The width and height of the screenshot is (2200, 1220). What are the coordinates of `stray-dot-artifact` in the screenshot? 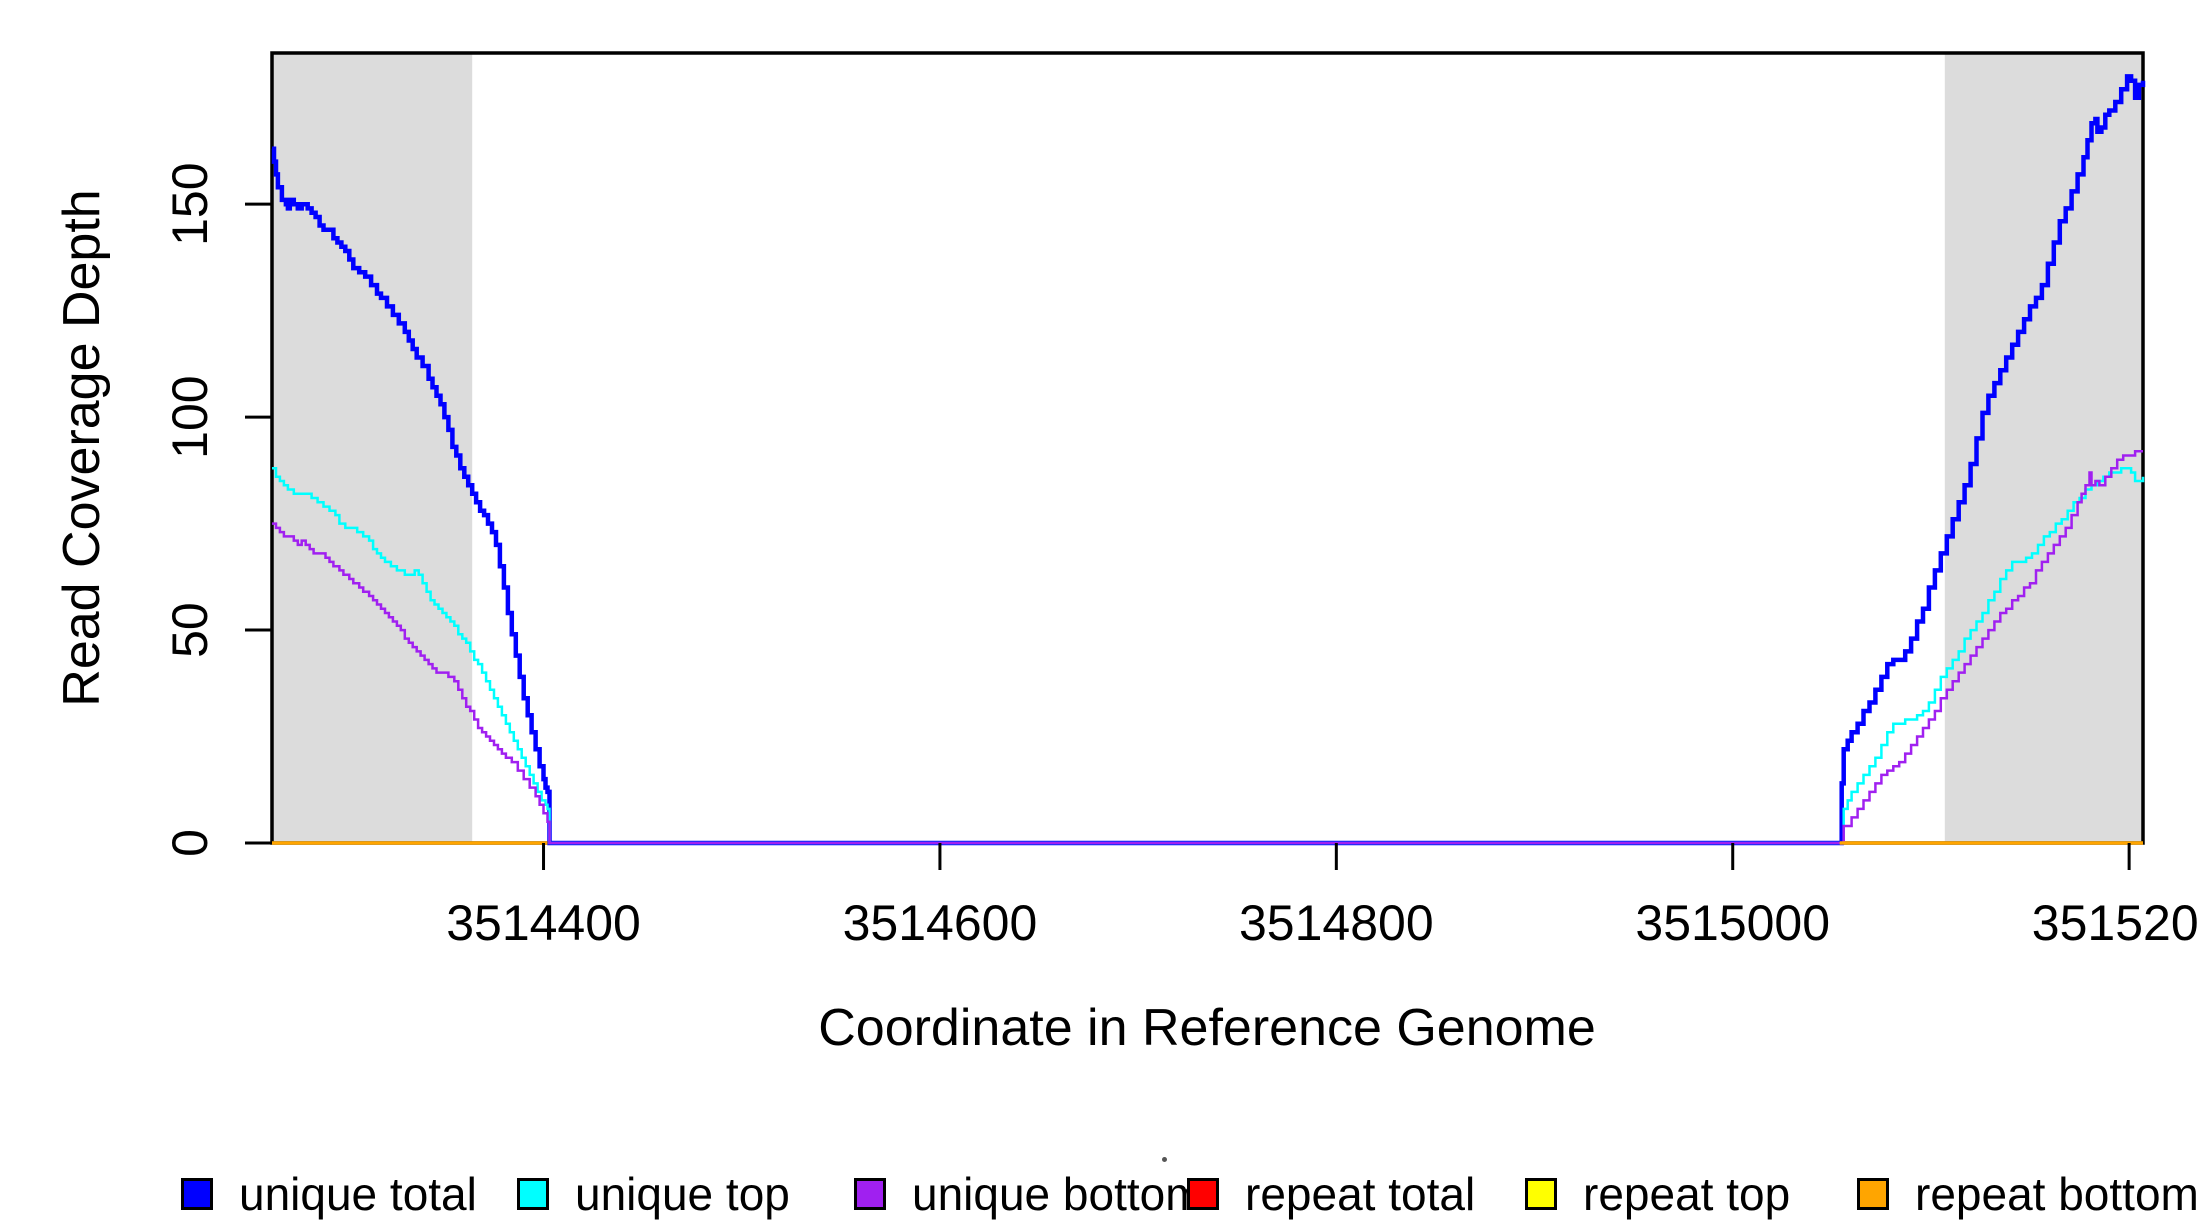 It's located at (1164, 1159).